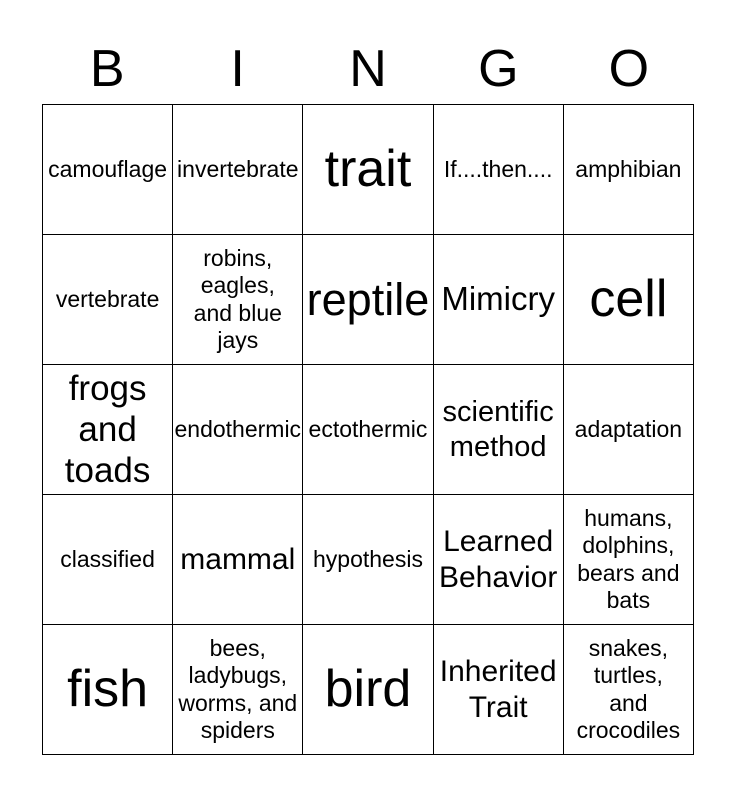  I want to click on bingo-cell: Mimicry, so click(498, 299).